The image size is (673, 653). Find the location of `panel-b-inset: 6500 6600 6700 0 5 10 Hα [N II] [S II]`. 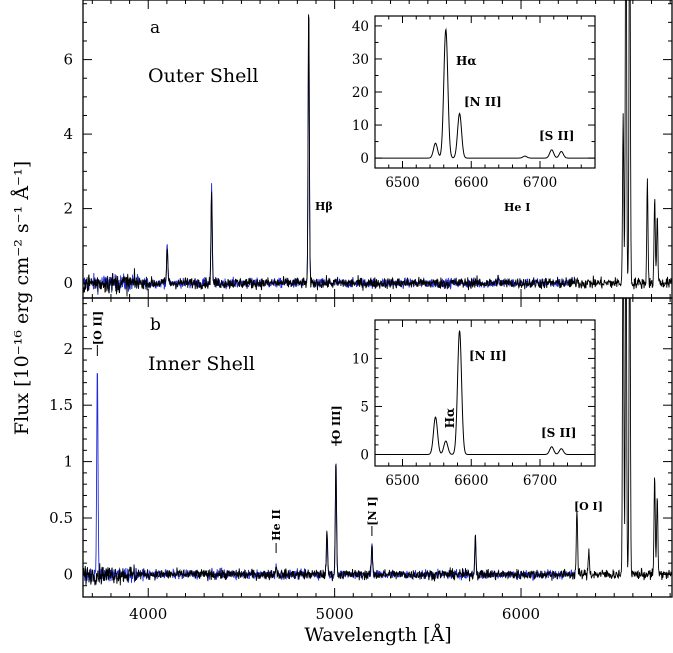

panel-b-inset: 6500 6600 6700 0 5 10 Hα [N II] [S II] is located at coordinates (474, 404).